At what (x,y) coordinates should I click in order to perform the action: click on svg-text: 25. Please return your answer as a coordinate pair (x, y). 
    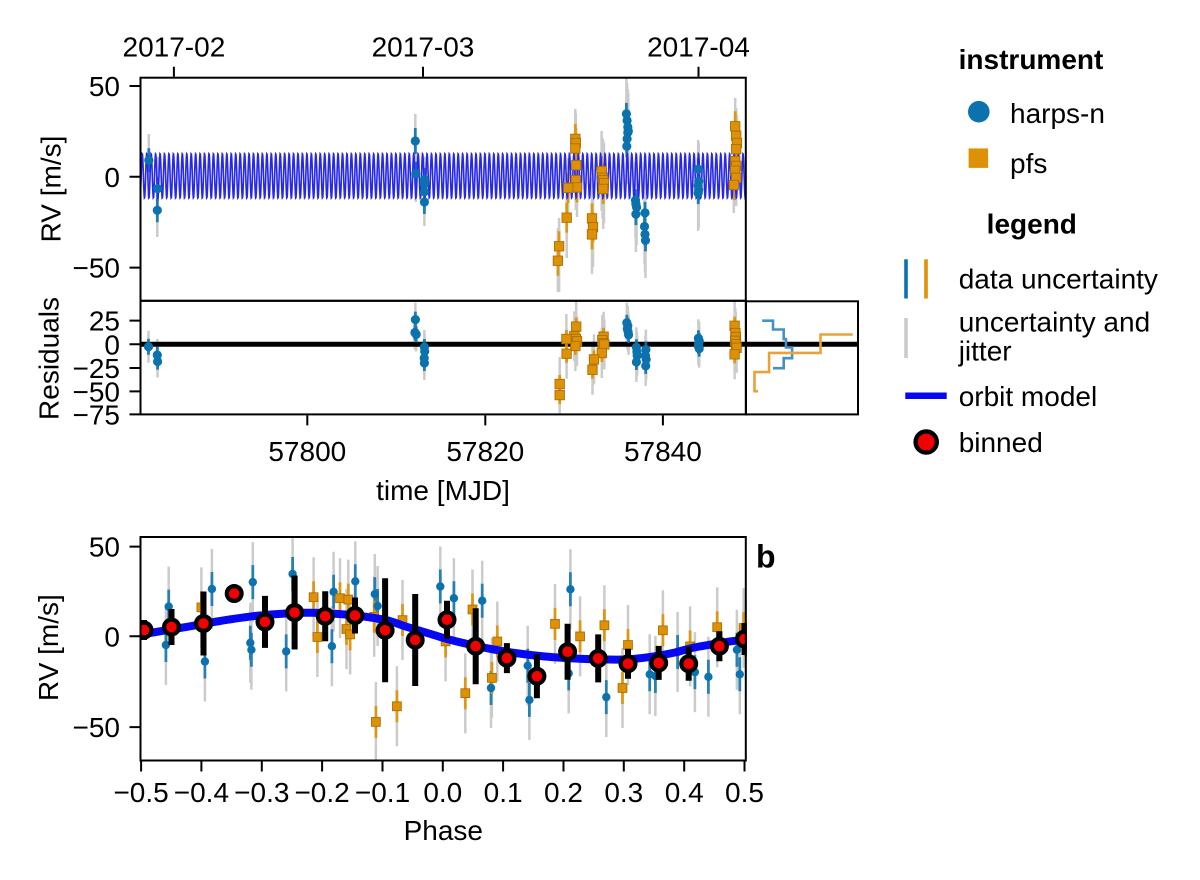
    Looking at the image, I should click on (104, 321).